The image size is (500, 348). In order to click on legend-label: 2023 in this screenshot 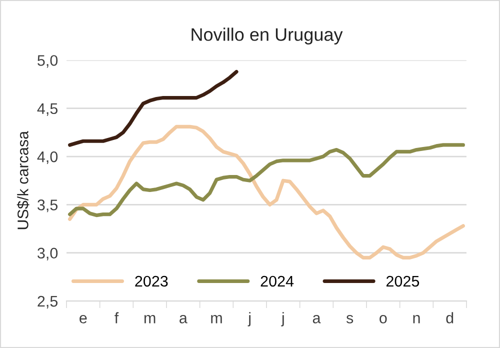, I will do `click(151, 281)`.